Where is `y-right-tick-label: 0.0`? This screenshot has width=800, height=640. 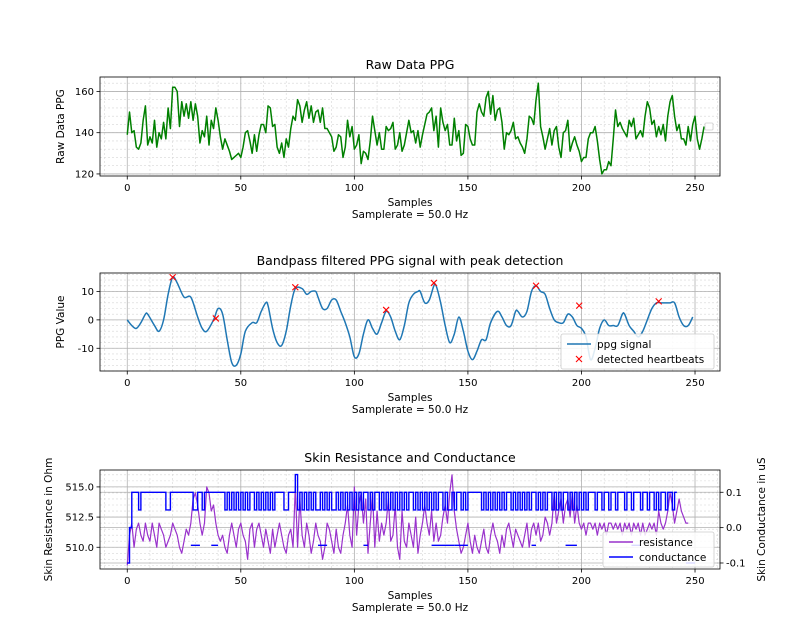
y-right-tick-label: 0.0 is located at coordinates (734, 528).